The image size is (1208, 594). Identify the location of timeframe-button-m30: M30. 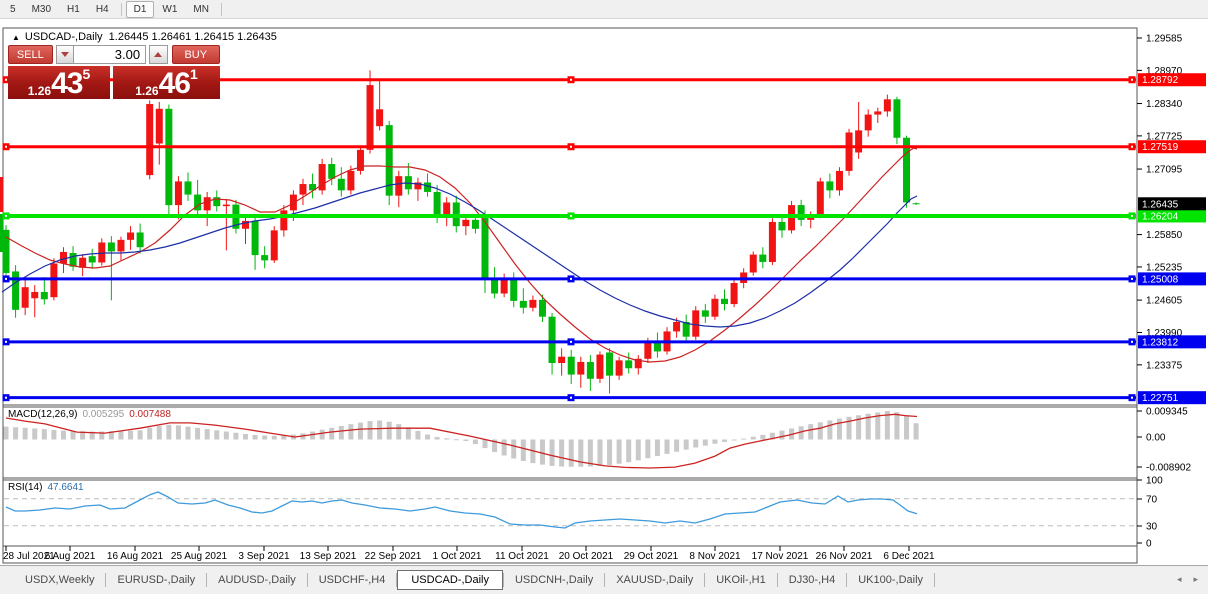
(41, 9).